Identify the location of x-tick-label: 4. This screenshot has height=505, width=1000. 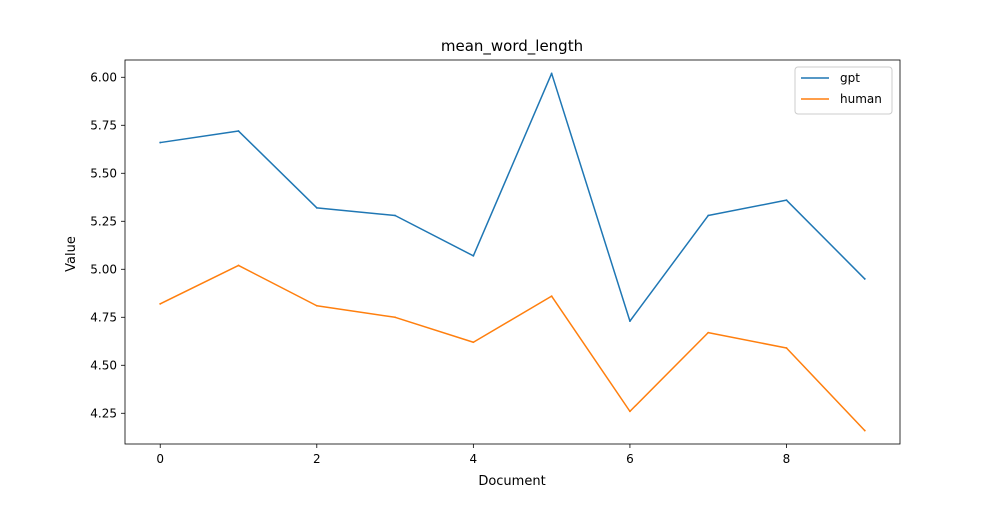
(474, 459).